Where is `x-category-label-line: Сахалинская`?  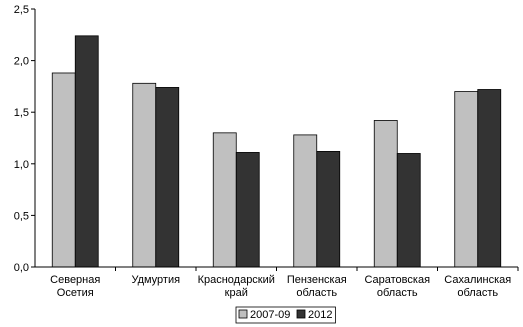
x-category-label-line: Сахалинская is located at coordinates (477, 280).